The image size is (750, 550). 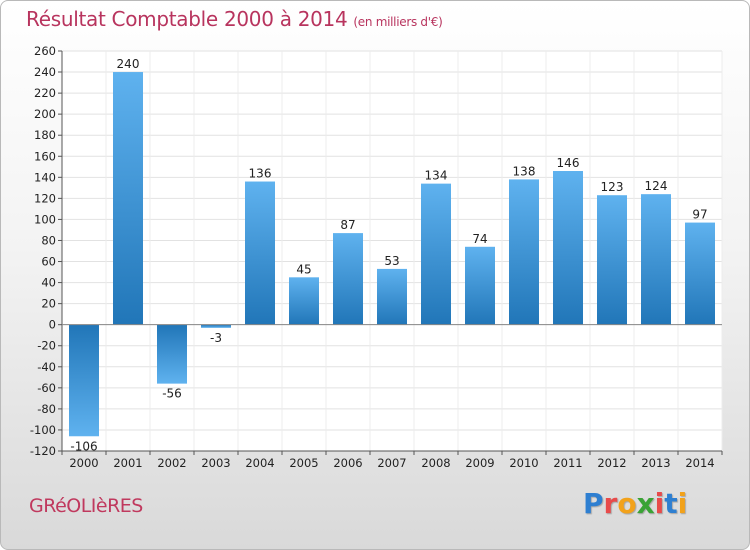 What do you see at coordinates (303, 269) in the screenshot?
I see `value-label-2005: 45` at bounding box center [303, 269].